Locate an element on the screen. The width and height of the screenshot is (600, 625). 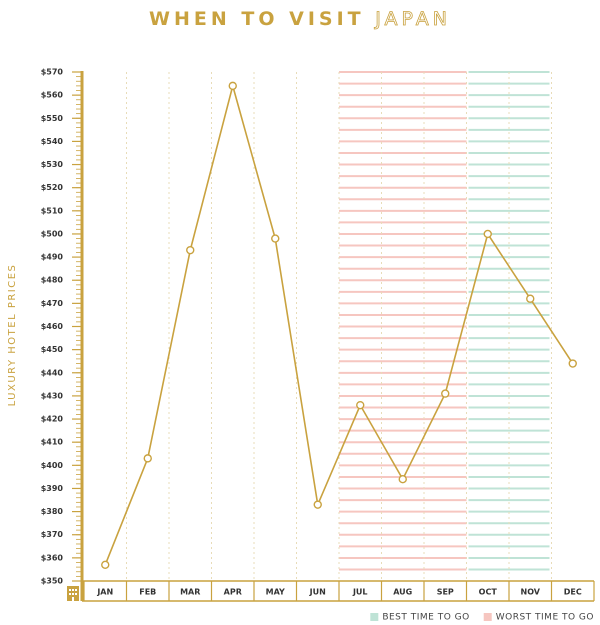
y-tick-label: $470 is located at coordinates (52, 303).